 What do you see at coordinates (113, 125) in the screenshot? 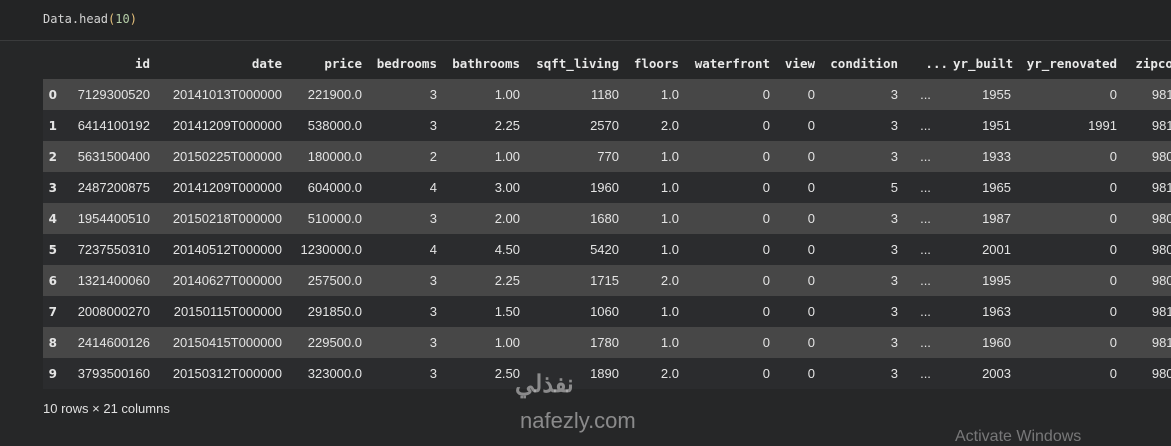
I see `table-cell: 6414100192` at bounding box center [113, 125].